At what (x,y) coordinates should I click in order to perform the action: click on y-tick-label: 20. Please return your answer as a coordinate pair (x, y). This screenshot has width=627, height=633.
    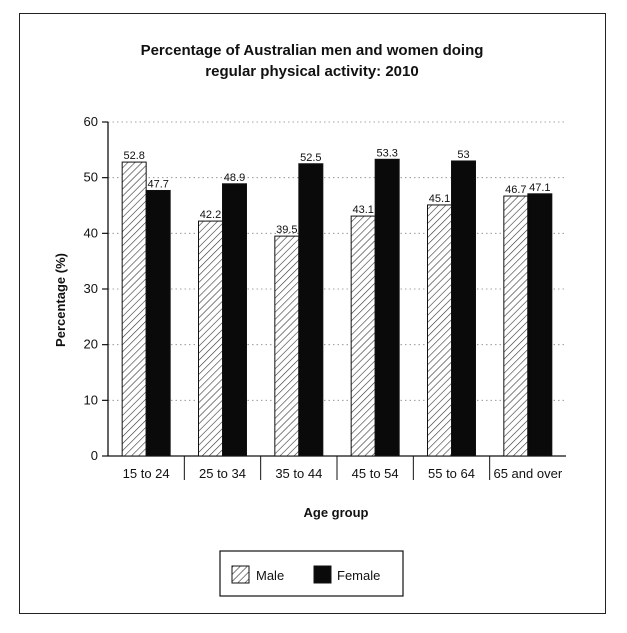
    Looking at the image, I should click on (91, 344).